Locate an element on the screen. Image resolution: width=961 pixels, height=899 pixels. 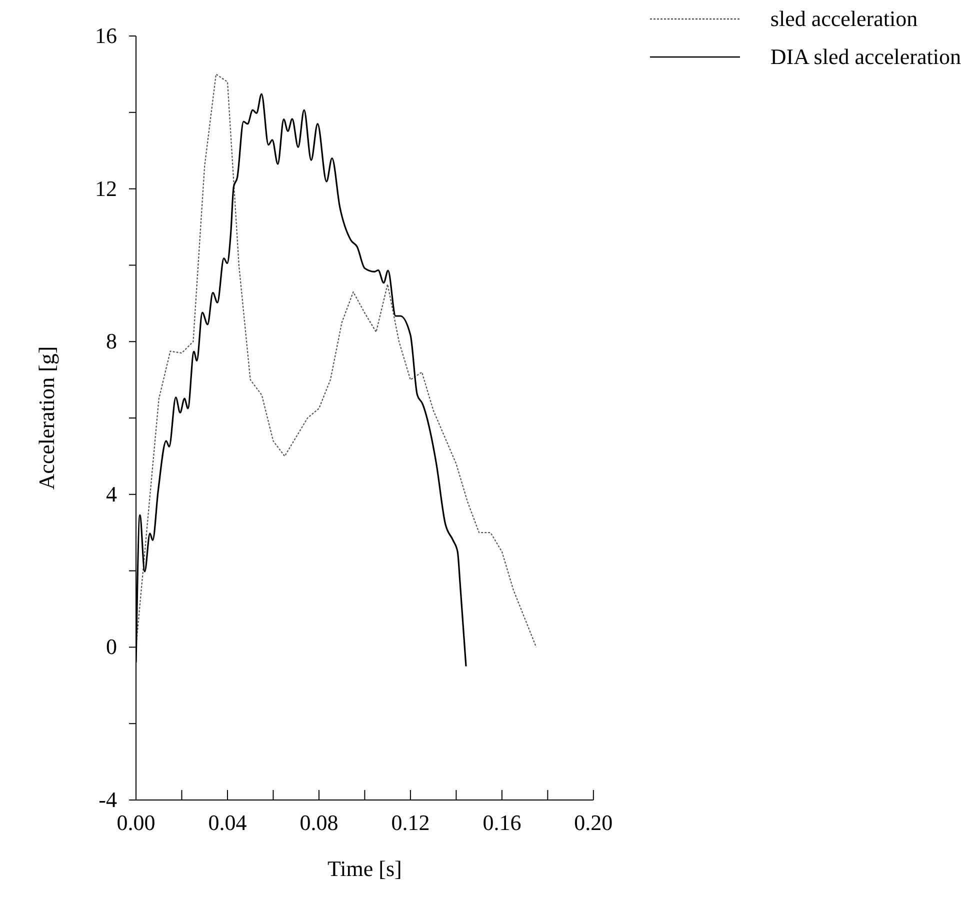
y-axis-title: Acceleration [g] is located at coordinates (46, 418).